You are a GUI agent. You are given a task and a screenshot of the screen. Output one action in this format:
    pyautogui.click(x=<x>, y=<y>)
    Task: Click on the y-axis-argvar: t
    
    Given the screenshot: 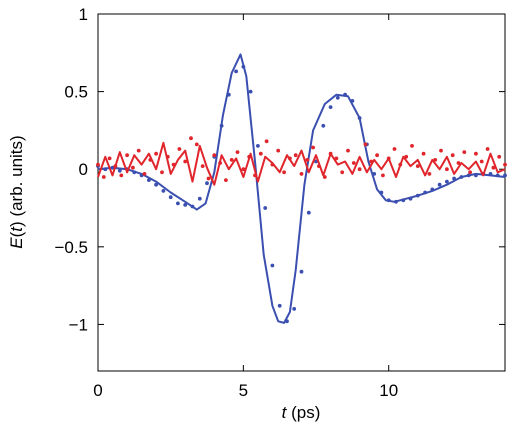 What is the action you would take?
    pyautogui.click(x=16, y=229)
    